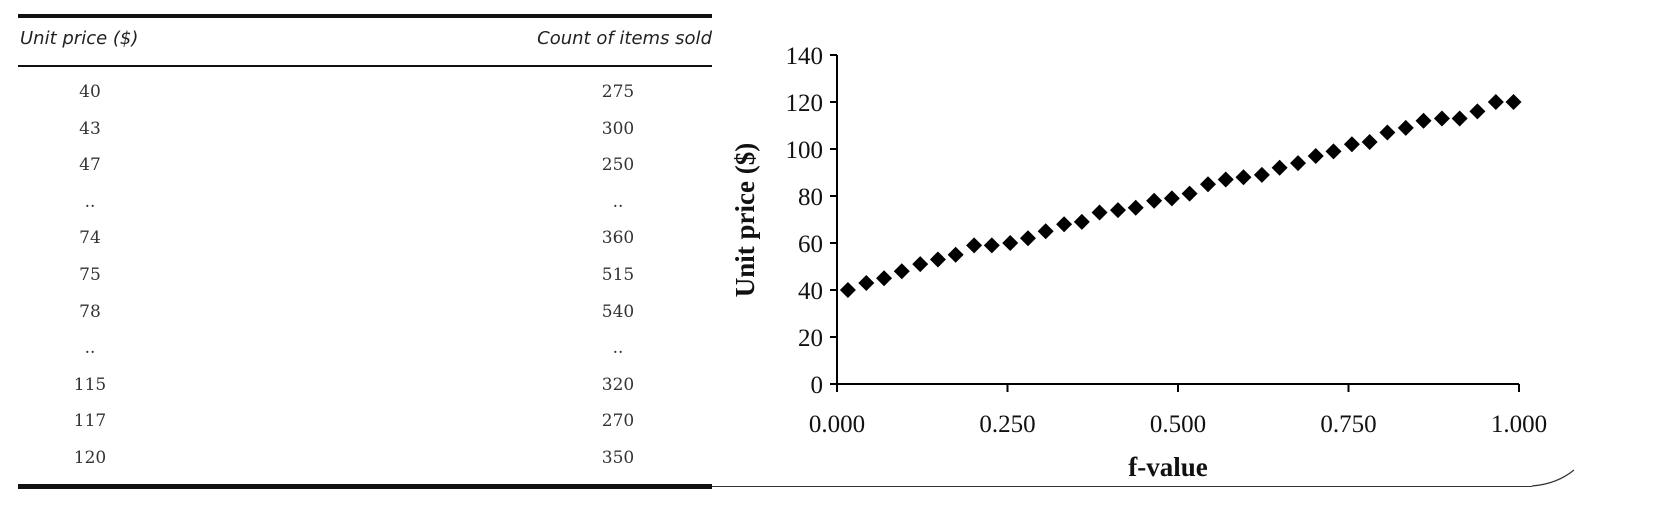 This screenshot has height=531, width=1667. What do you see at coordinates (1553, 478) in the screenshot?
I see `corner-curve` at bounding box center [1553, 478].